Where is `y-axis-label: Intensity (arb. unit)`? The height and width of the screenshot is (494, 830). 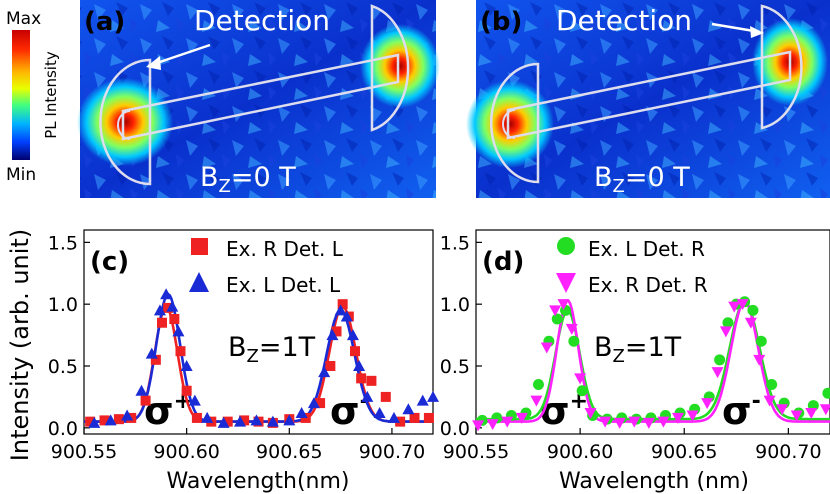
y-axis-label: Intensity (arb. unit) is located at coordinates (20, 345).